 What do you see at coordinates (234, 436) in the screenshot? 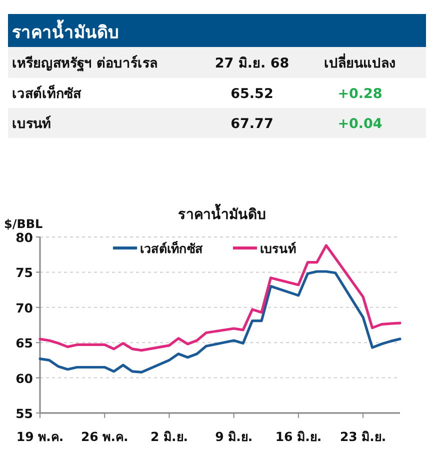
I see `x-tick-label: 9 มิ.ย.` at bounding box center [234, 436].